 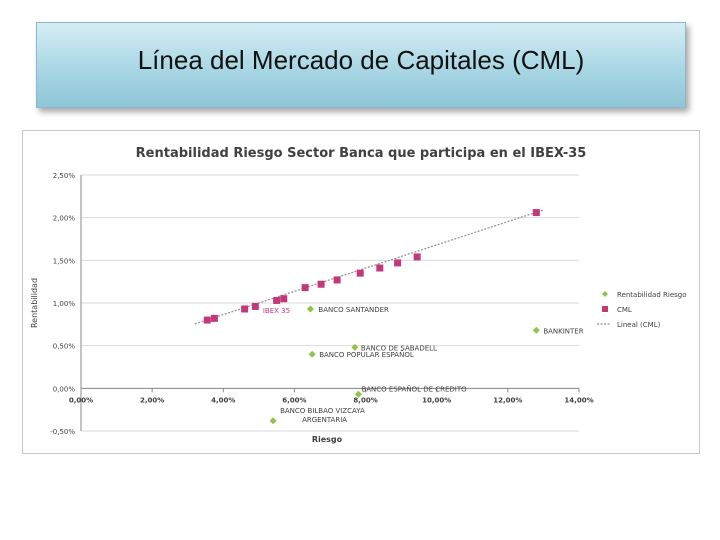 What do you see at coordinates (327, 439) in the screenshot?
I see `x-axis-label: Riesgo` at bounding box center [327, 439].